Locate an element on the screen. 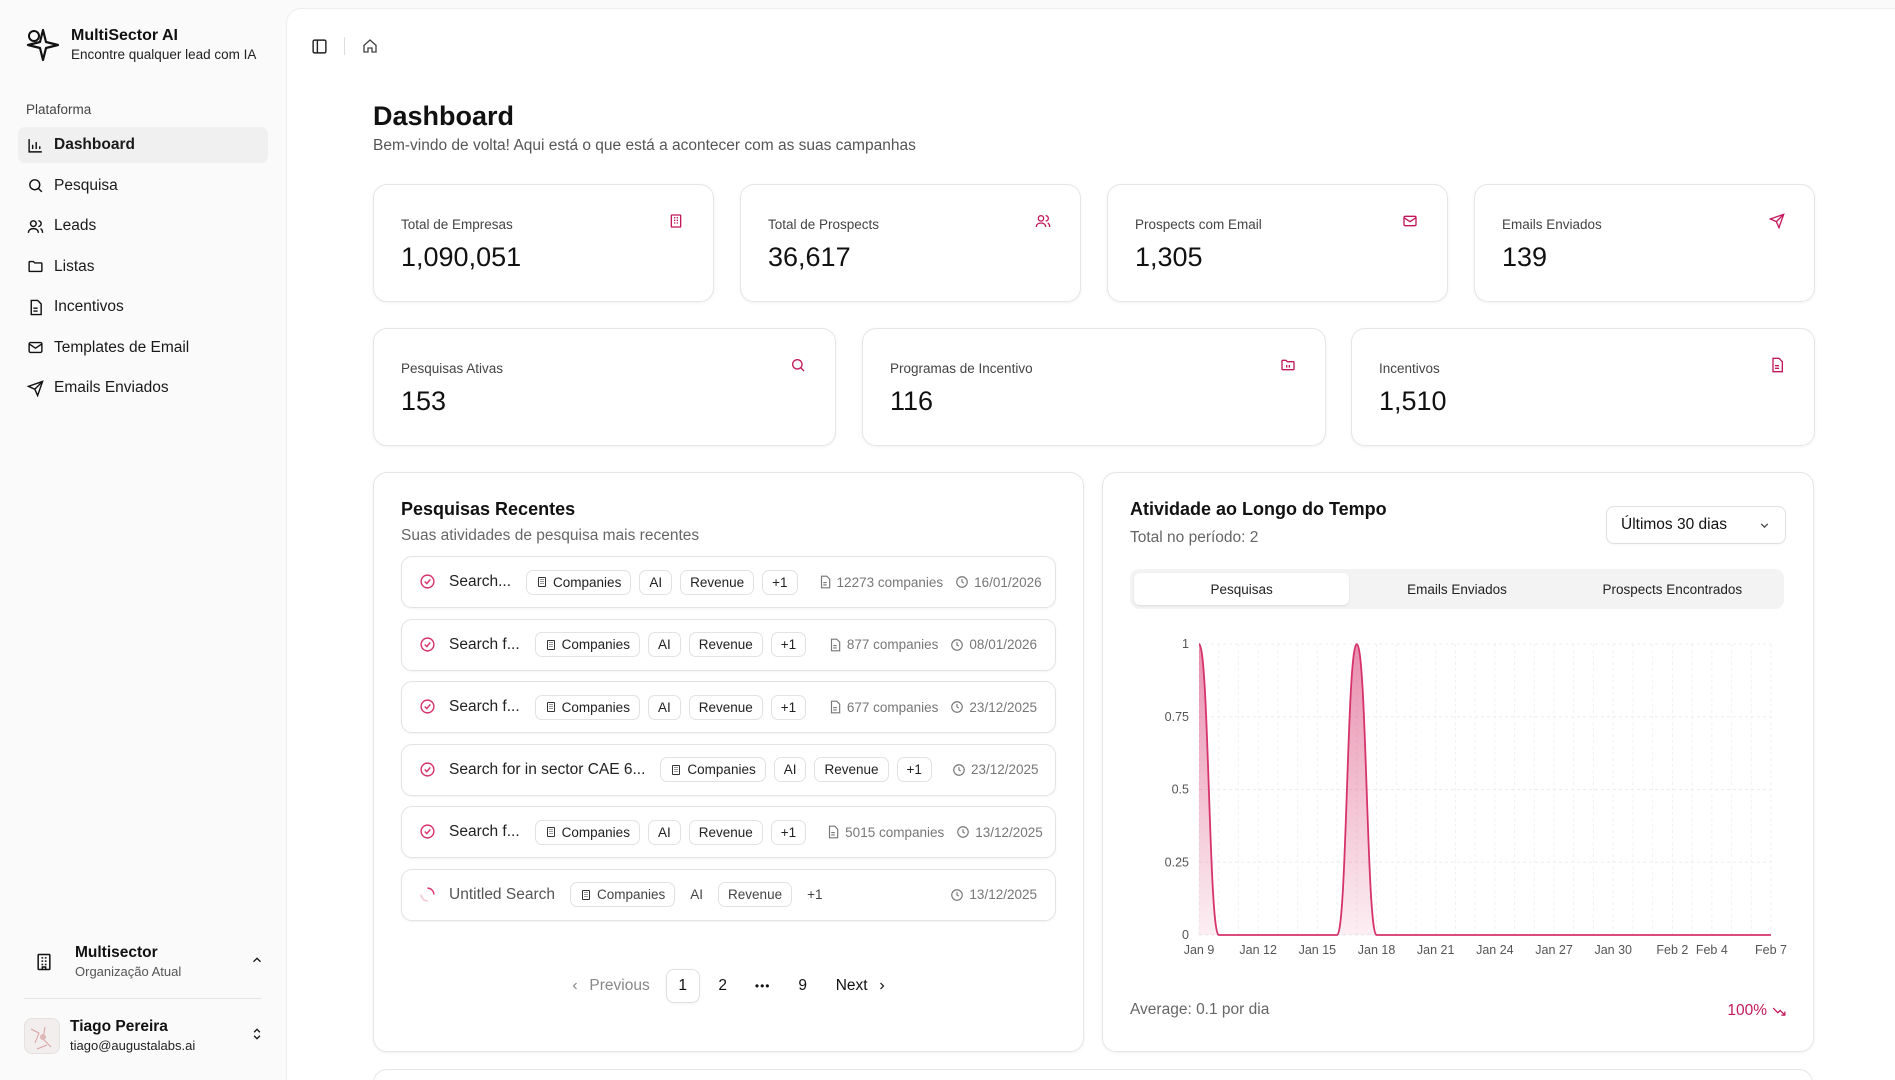 The width and height of the screenshot is (1895, 1080). sidebar-toggle-icon is located at coordinates (319, 46).